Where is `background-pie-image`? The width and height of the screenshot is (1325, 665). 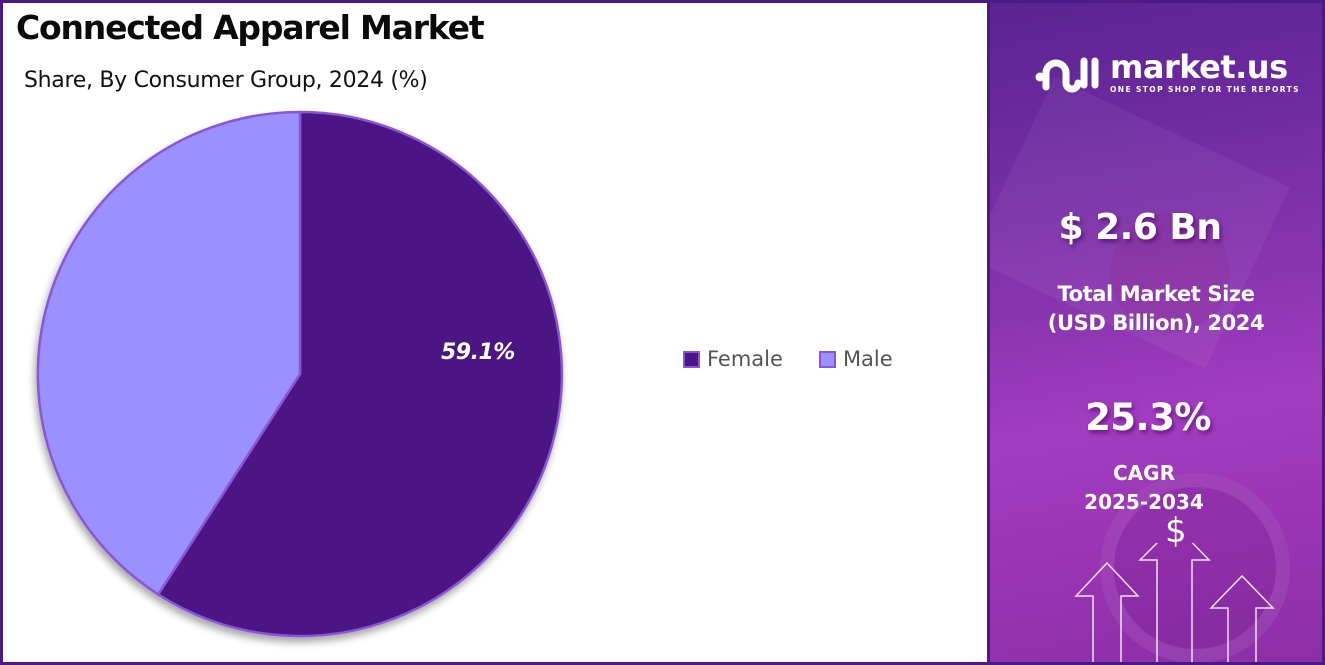 background-pie-image is located at coordinates (1170, 273).